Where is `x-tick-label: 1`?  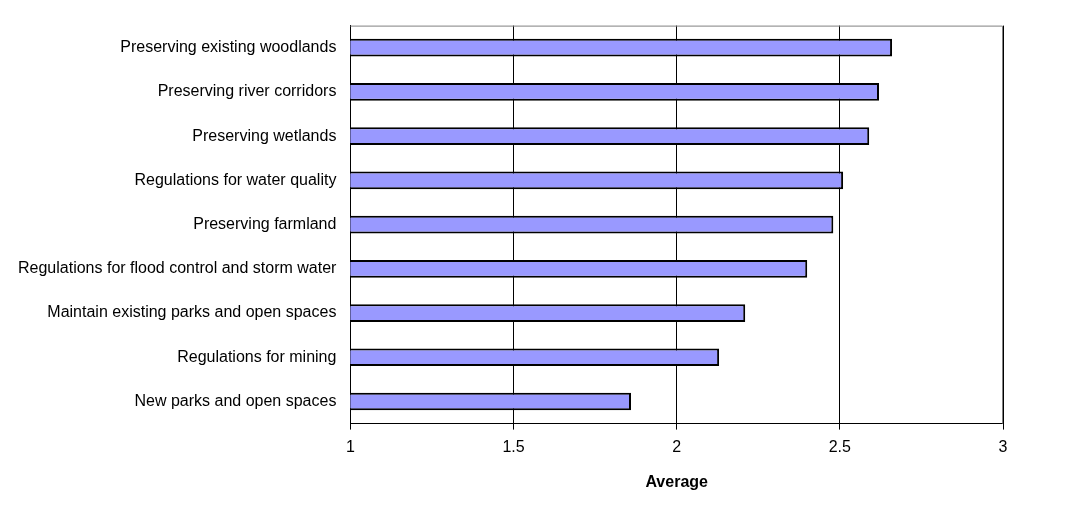
x-tick-label: 1 is located at coordinates (350, 446).